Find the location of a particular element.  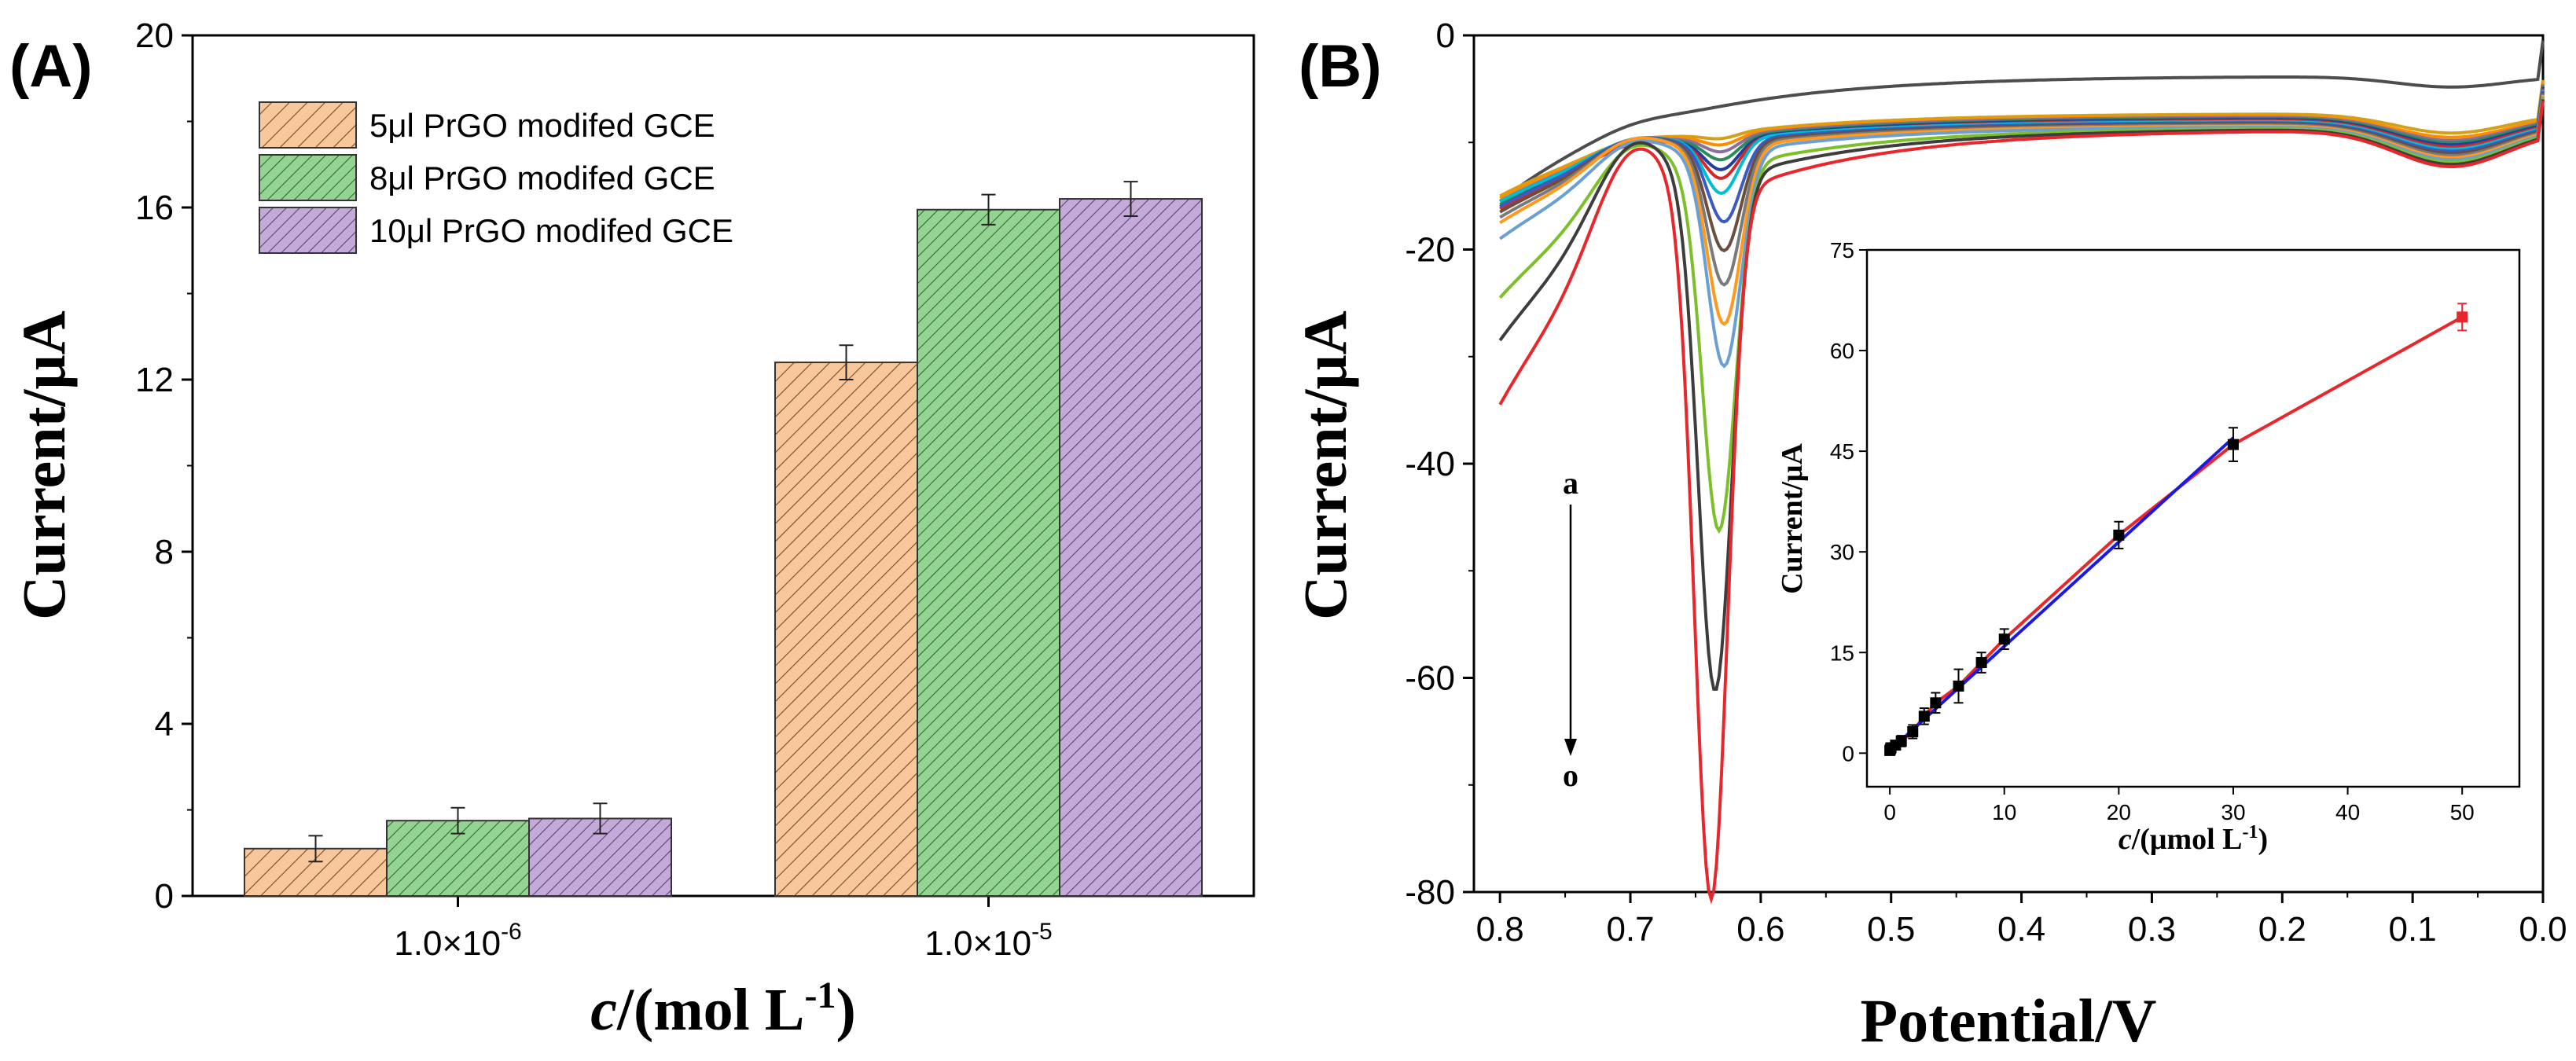

panel-b-y-axis: 0 -20 -40 -60 -80 is located at coordinates (1439, 464).